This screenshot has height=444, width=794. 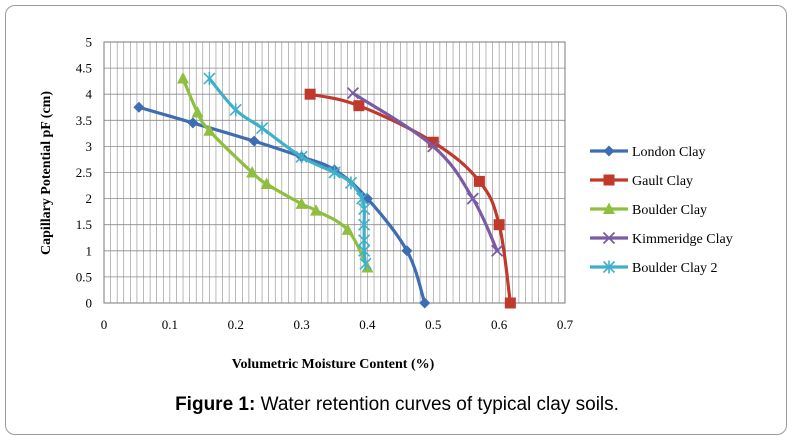 I want to click on x-tick-label: 0, so click(x=104, y=324).